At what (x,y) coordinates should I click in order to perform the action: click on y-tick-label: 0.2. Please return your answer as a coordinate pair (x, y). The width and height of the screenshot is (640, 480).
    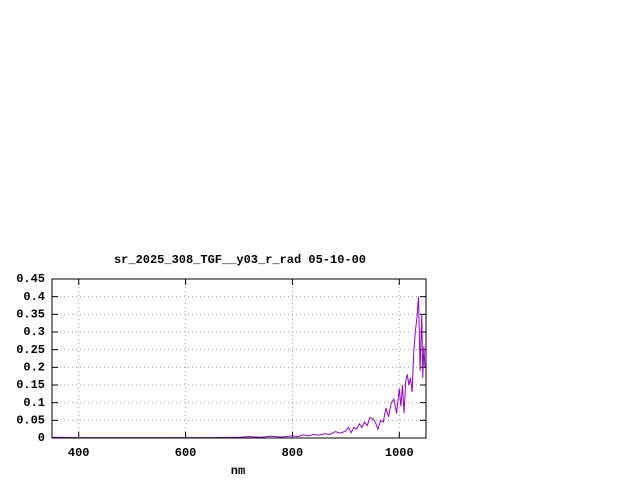
    Looking at the image, I should click on (34, 368).